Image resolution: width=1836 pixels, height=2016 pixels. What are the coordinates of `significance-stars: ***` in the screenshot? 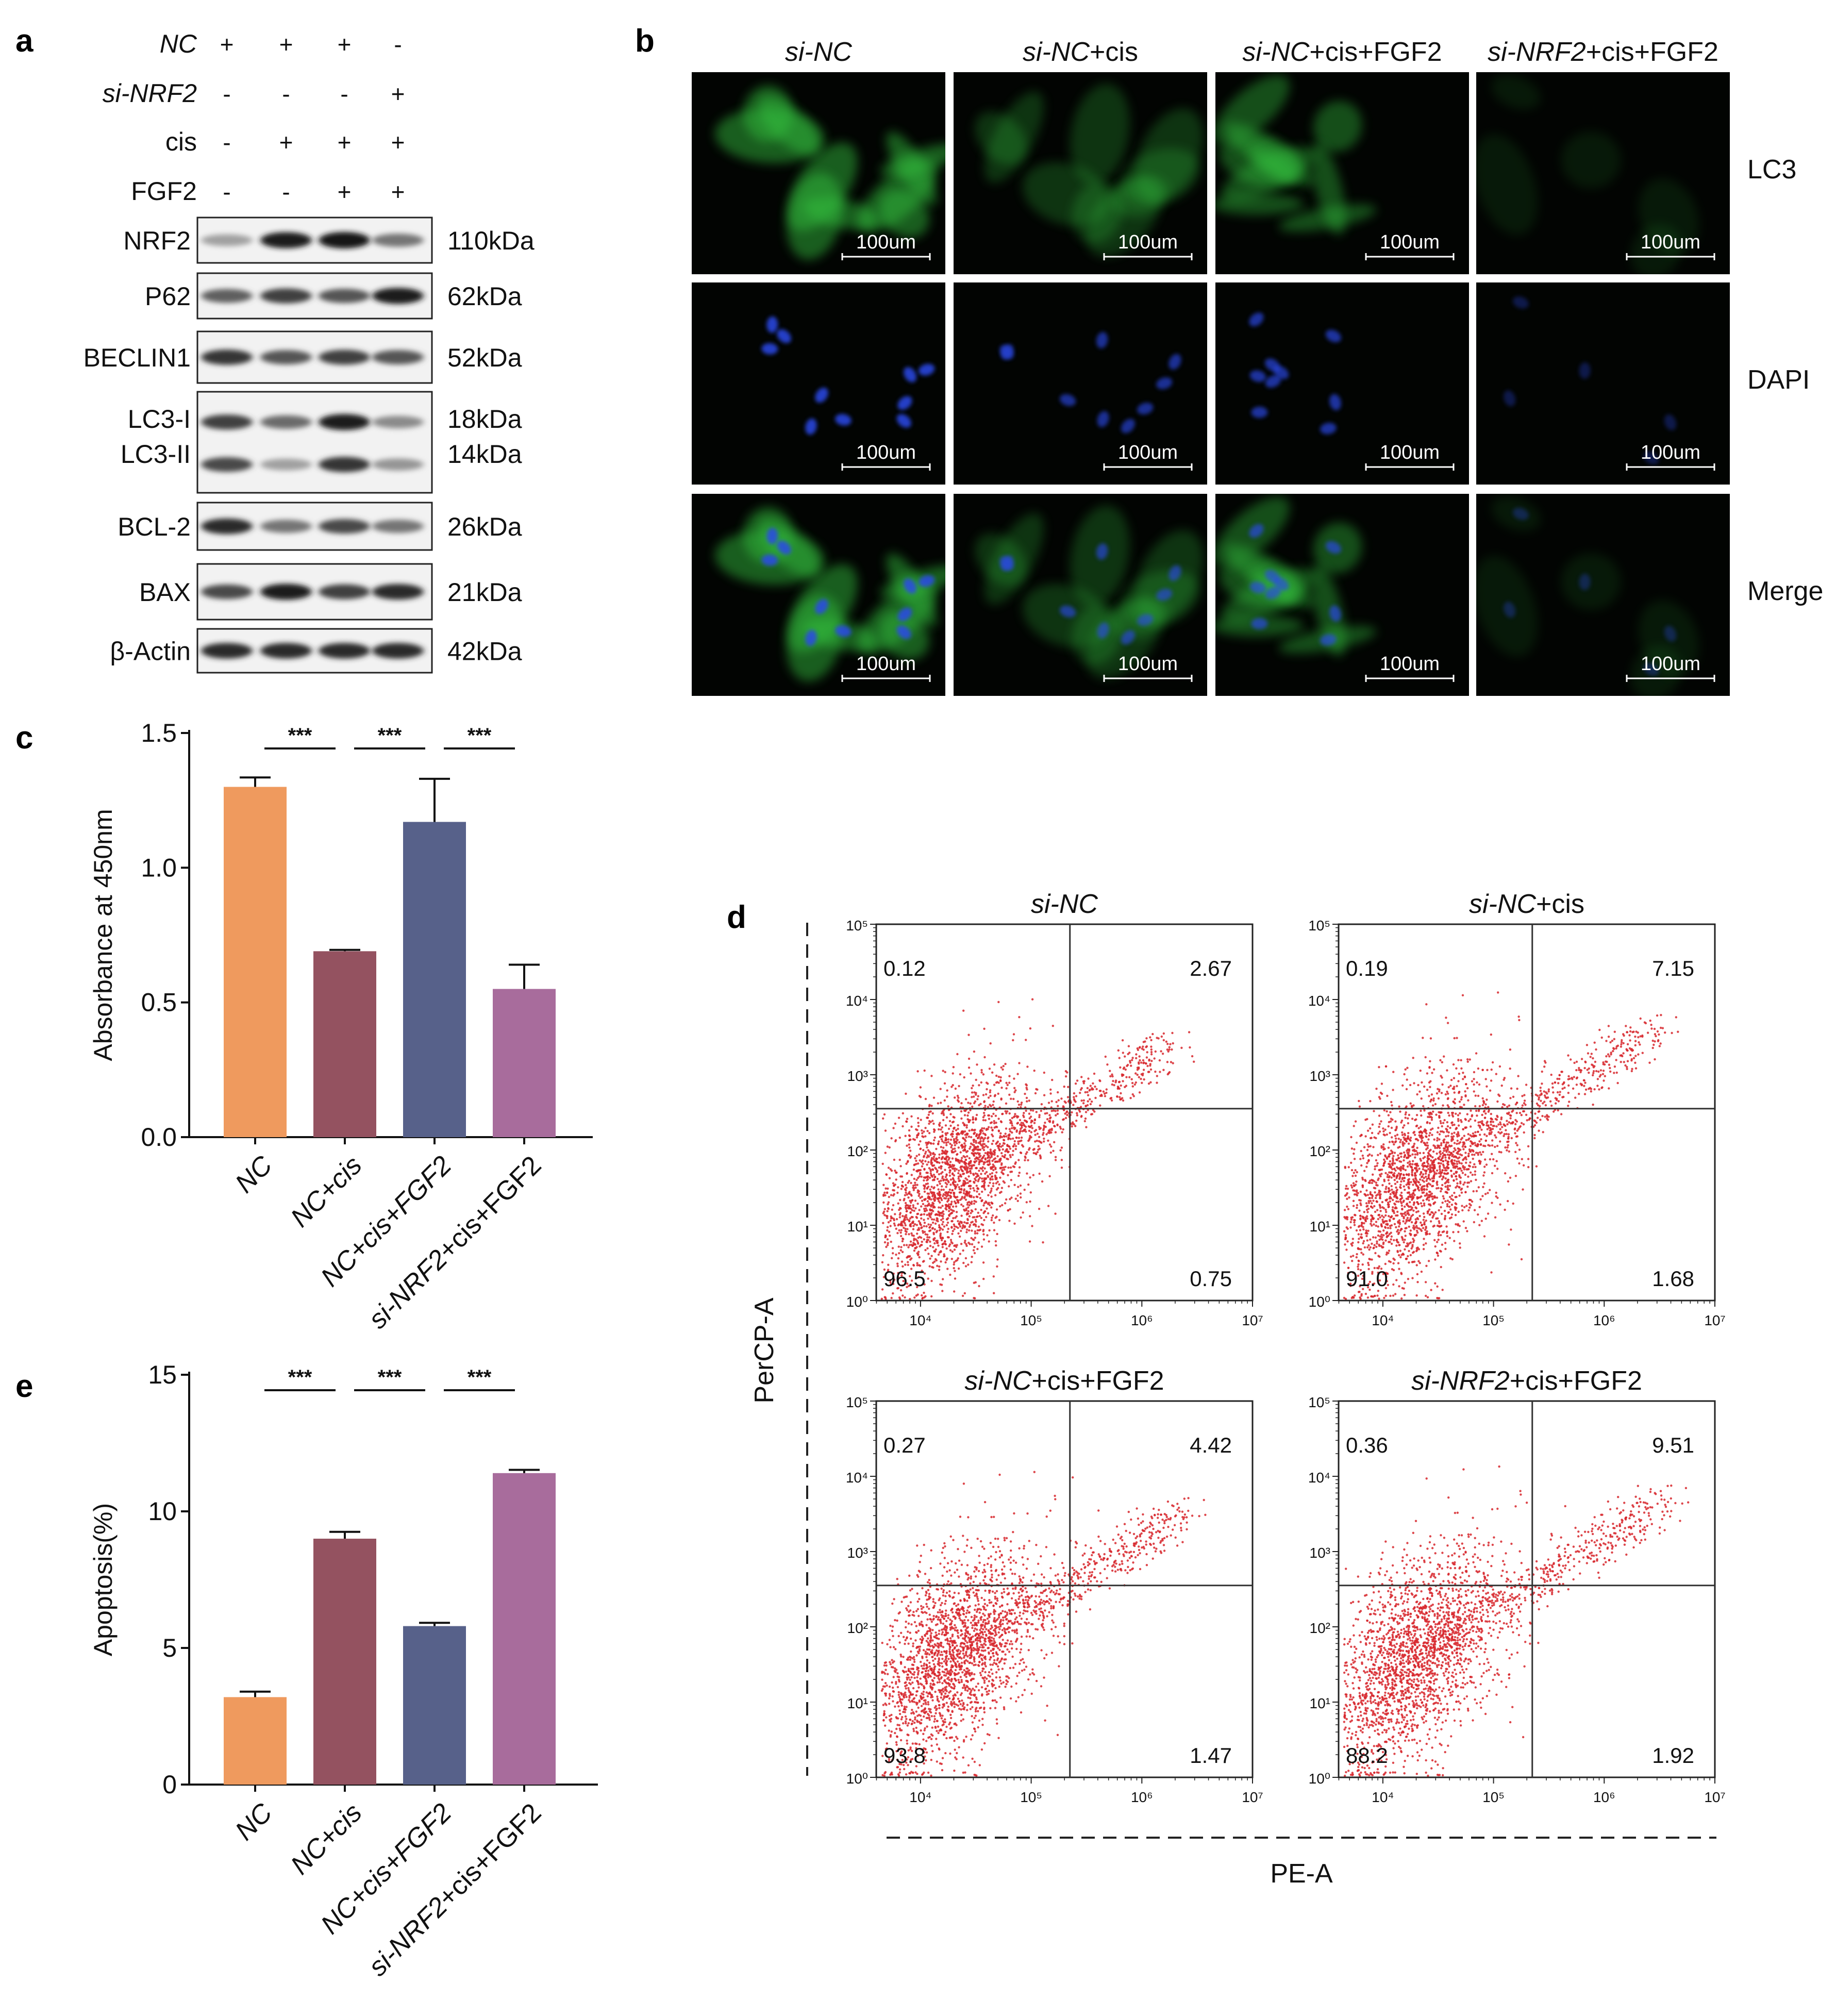 It's located at (480, 735).